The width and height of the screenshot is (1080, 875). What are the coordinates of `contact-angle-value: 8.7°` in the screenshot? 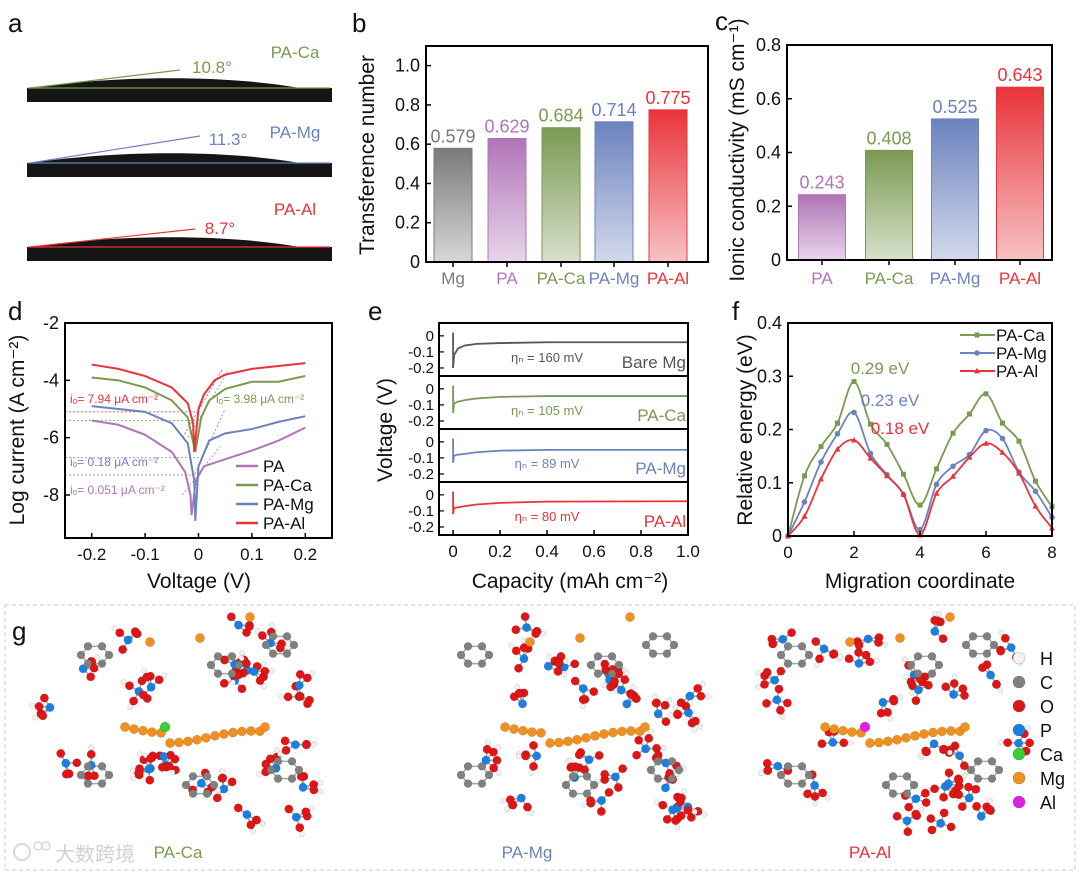 It's located at (220, 228).